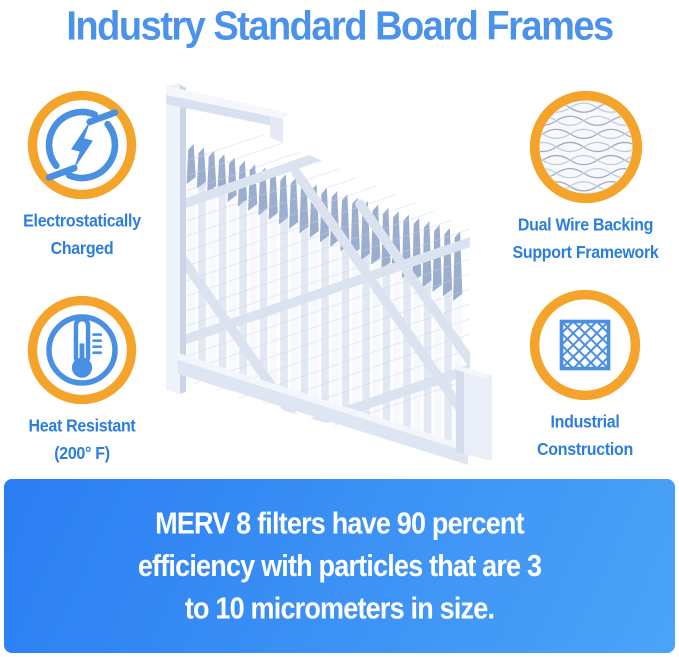  I want to click on feature-electrostatic: Electrostatically Charged, so click(82, 174).